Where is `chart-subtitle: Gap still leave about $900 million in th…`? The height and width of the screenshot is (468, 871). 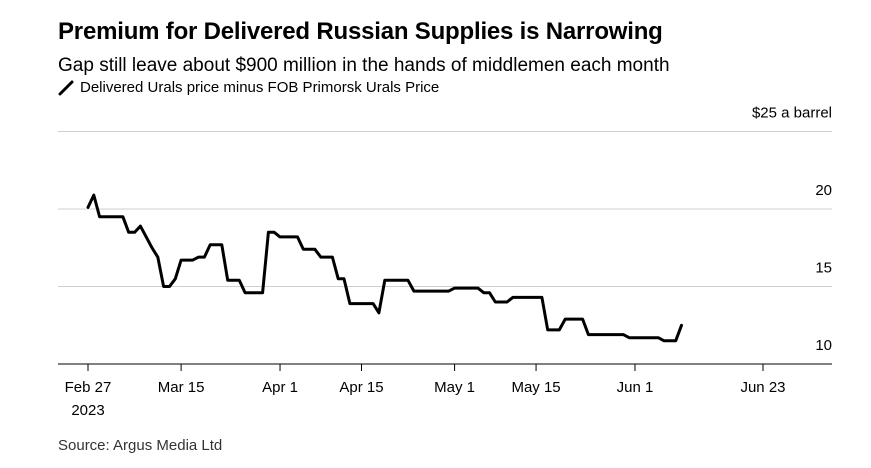 chart-subtitle: Gap still leave about $900 million in th… is located at coordinates (364, 65).